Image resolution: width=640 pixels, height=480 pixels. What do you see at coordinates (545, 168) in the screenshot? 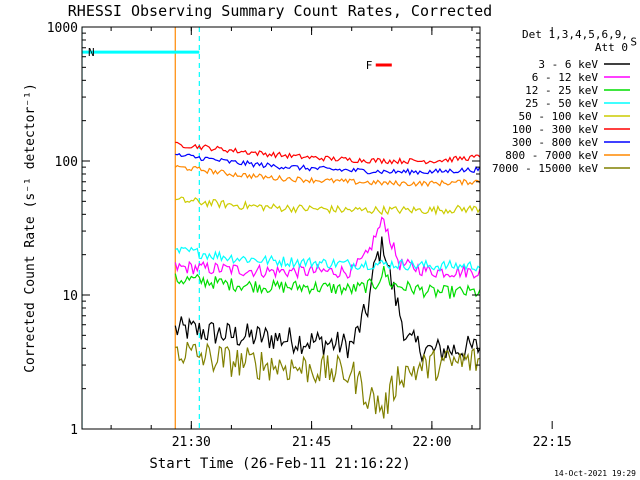
I see `legend-label: 7000 - 15000 keV` at bounding box center [545, 168].